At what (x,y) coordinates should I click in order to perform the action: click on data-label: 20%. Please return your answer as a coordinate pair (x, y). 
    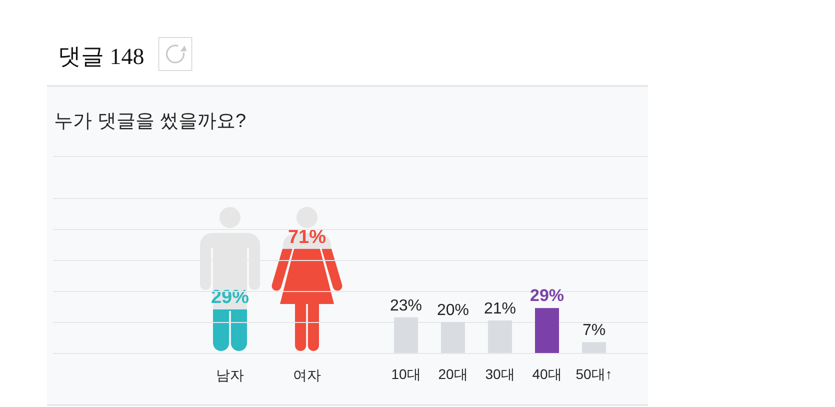
    Looking at the image, I should click on (453, 310).